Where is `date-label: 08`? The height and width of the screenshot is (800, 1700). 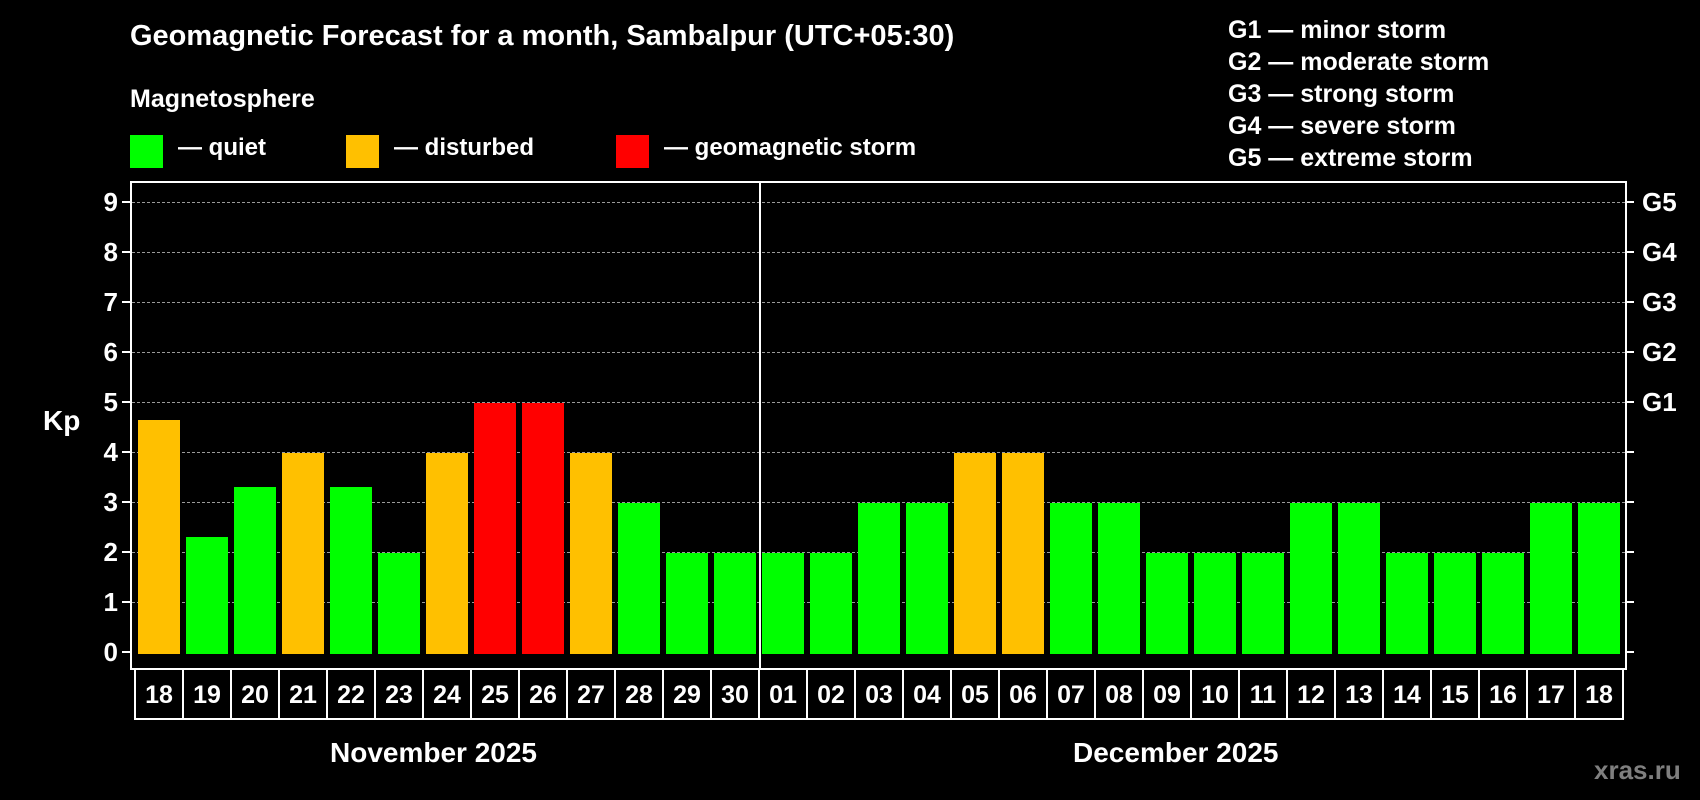
date-label: 08 is located at coordinates (1120, 694).